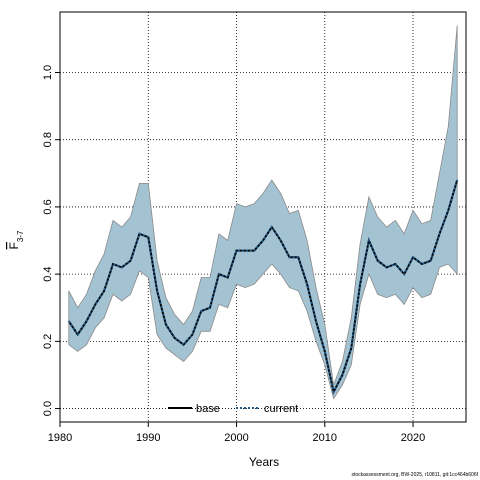  Describe the element at coordinates (233, 409) in the screenshot. I see `legend: base current` at that location.